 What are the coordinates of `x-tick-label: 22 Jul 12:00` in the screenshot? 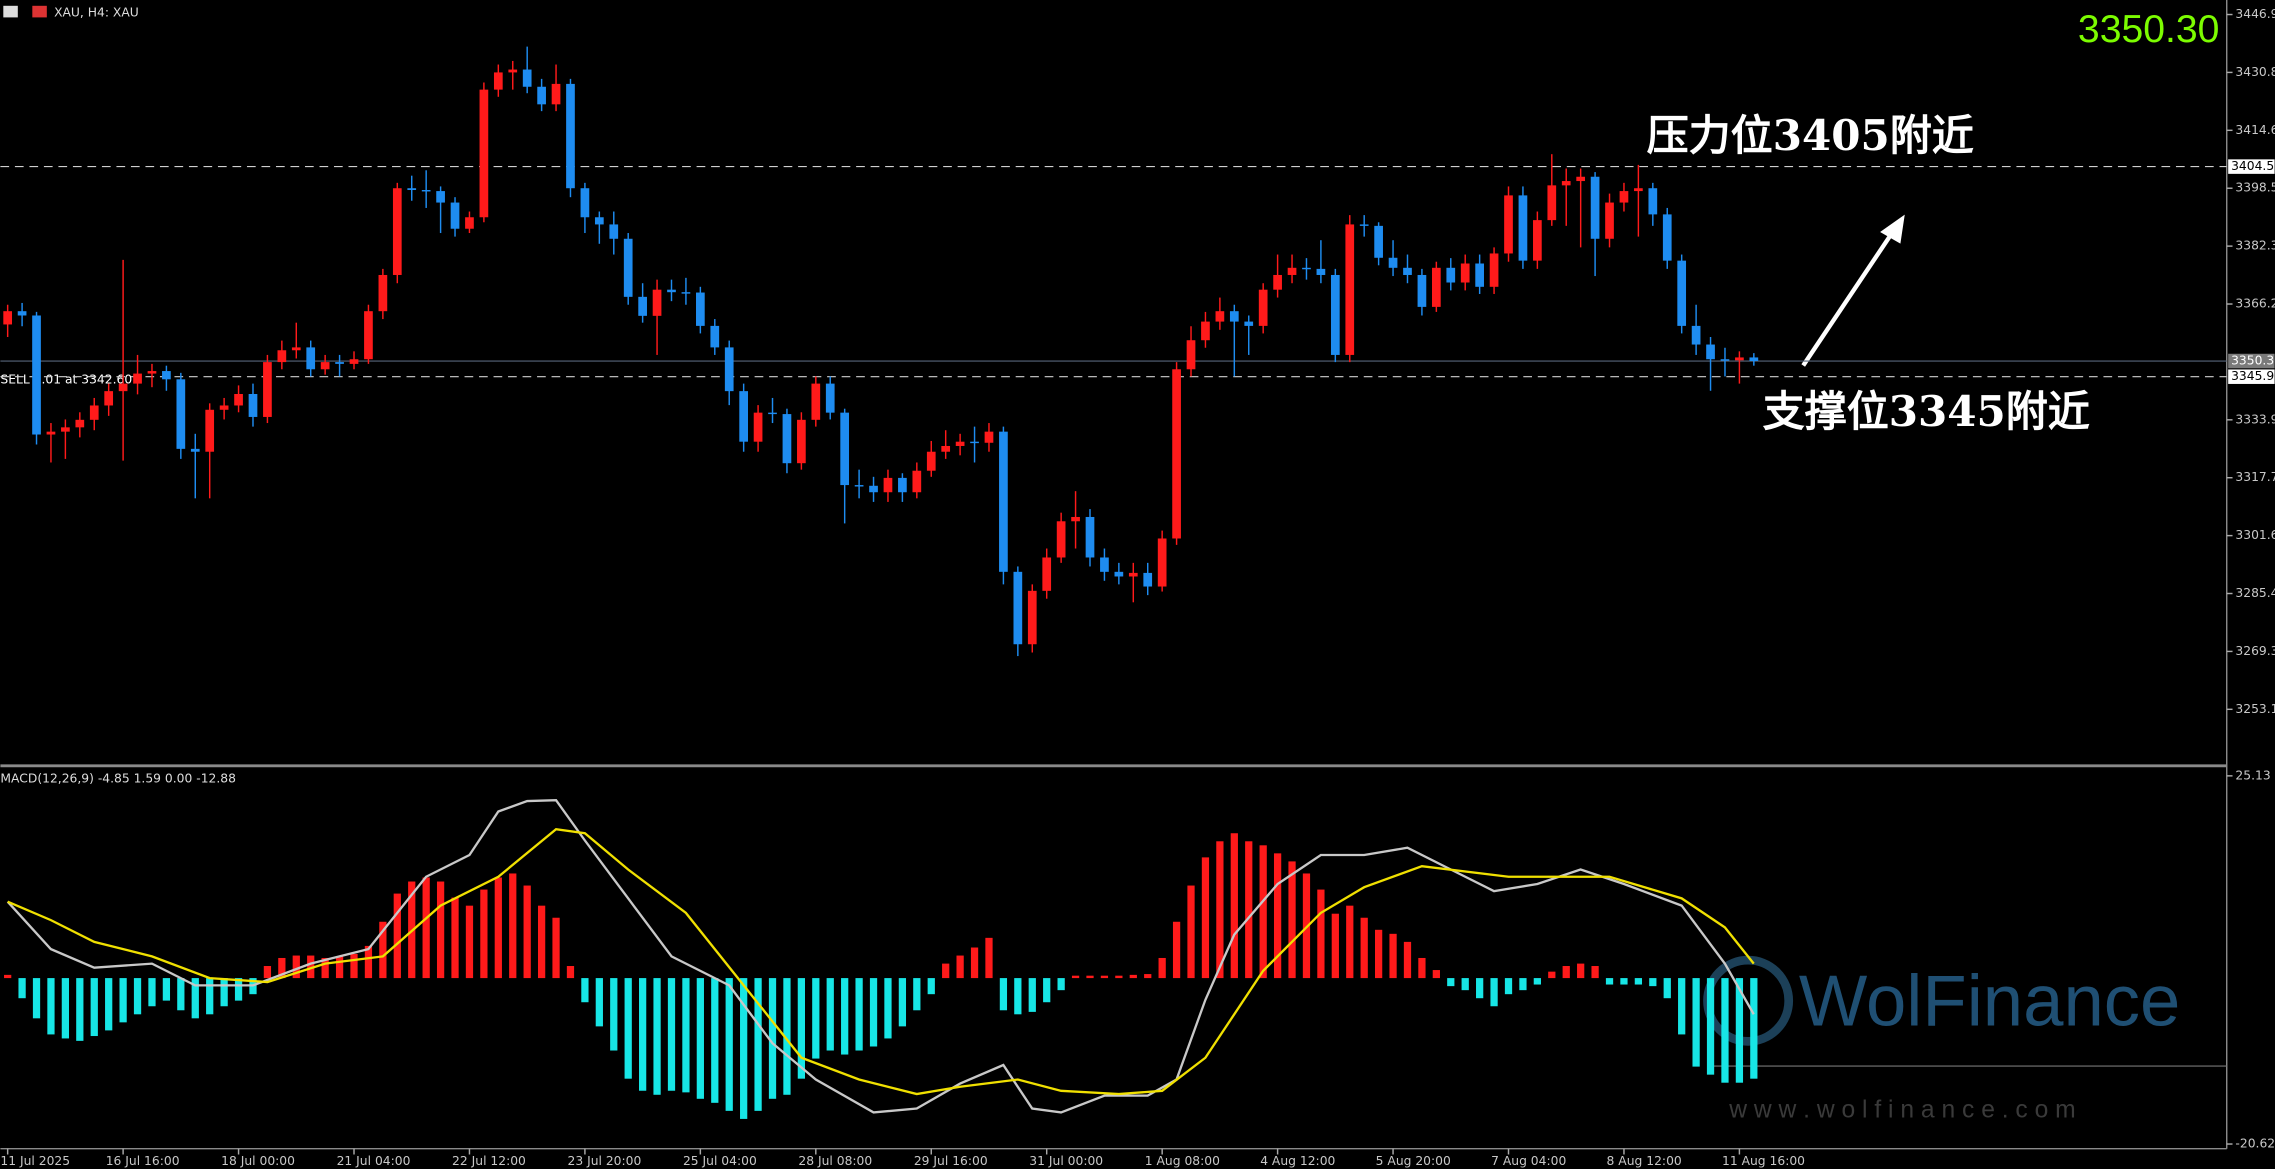 It's located at (489, 1161).